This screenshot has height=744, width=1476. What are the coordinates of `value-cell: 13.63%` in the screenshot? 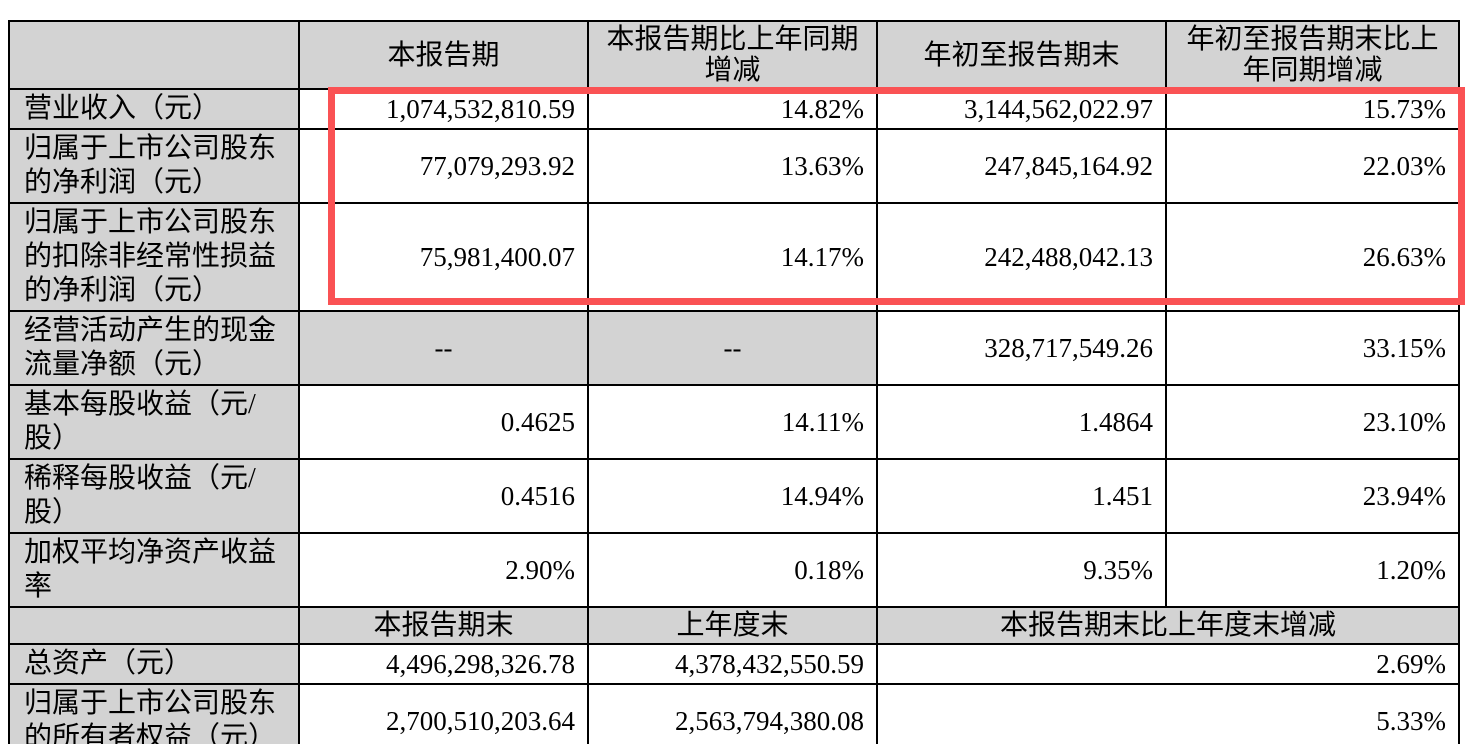 It's located at (732, 166).